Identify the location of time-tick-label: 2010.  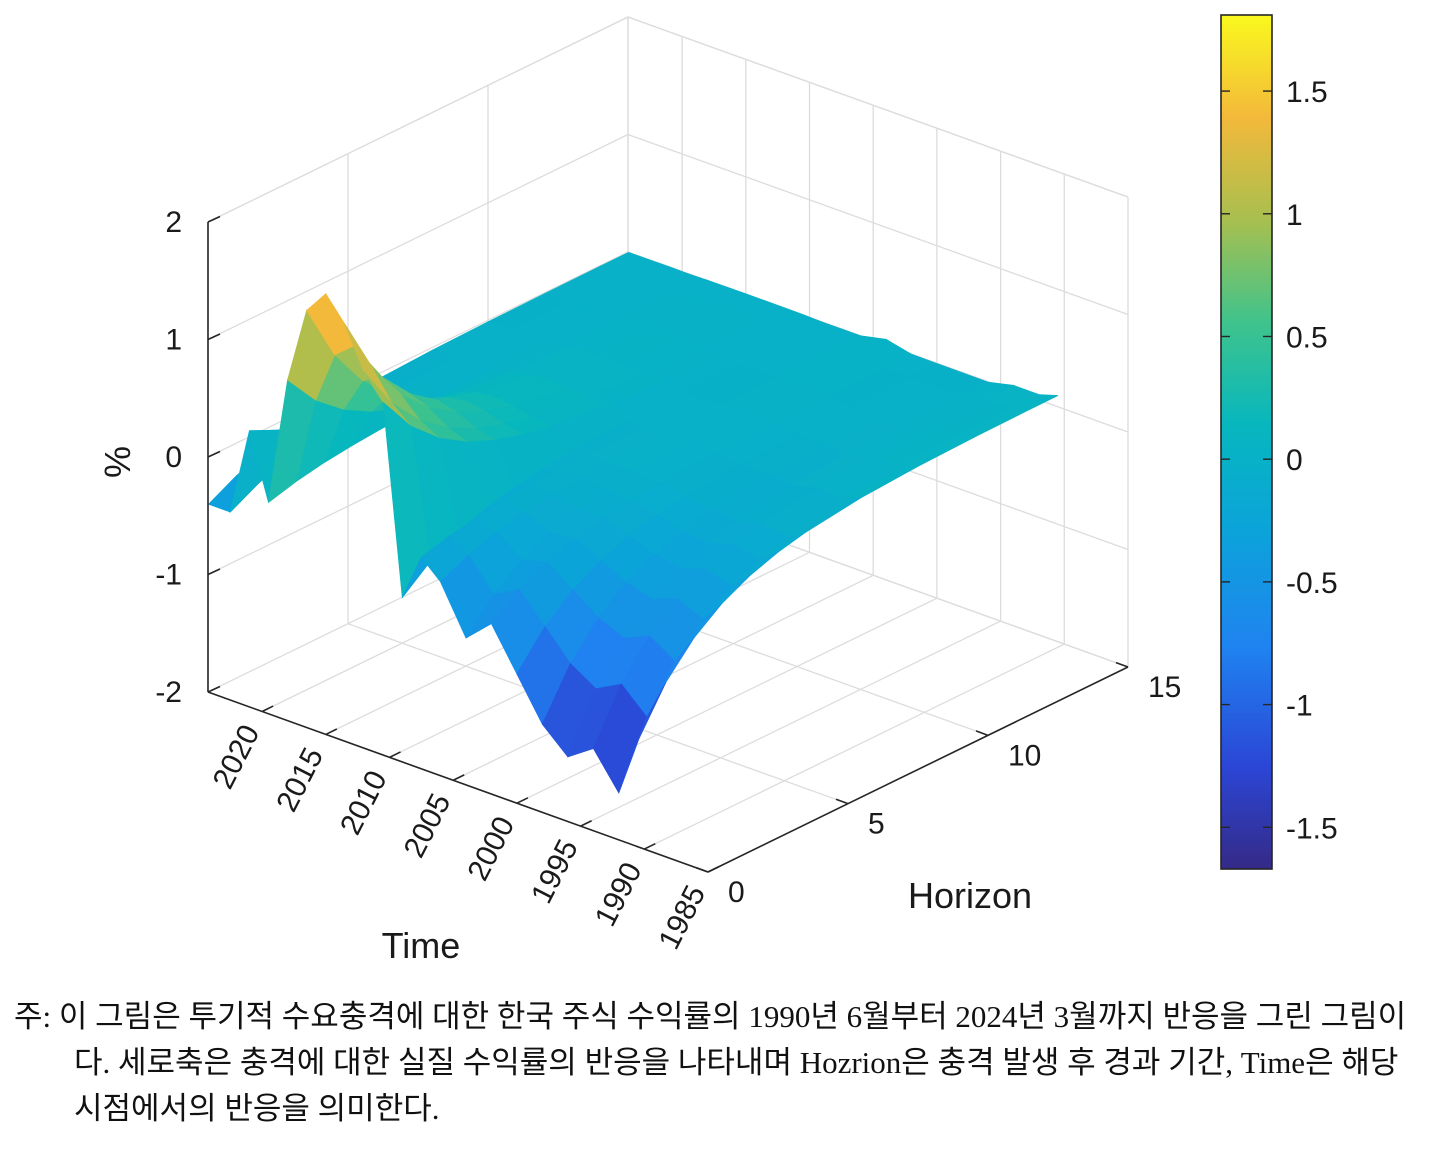
(364, 803).